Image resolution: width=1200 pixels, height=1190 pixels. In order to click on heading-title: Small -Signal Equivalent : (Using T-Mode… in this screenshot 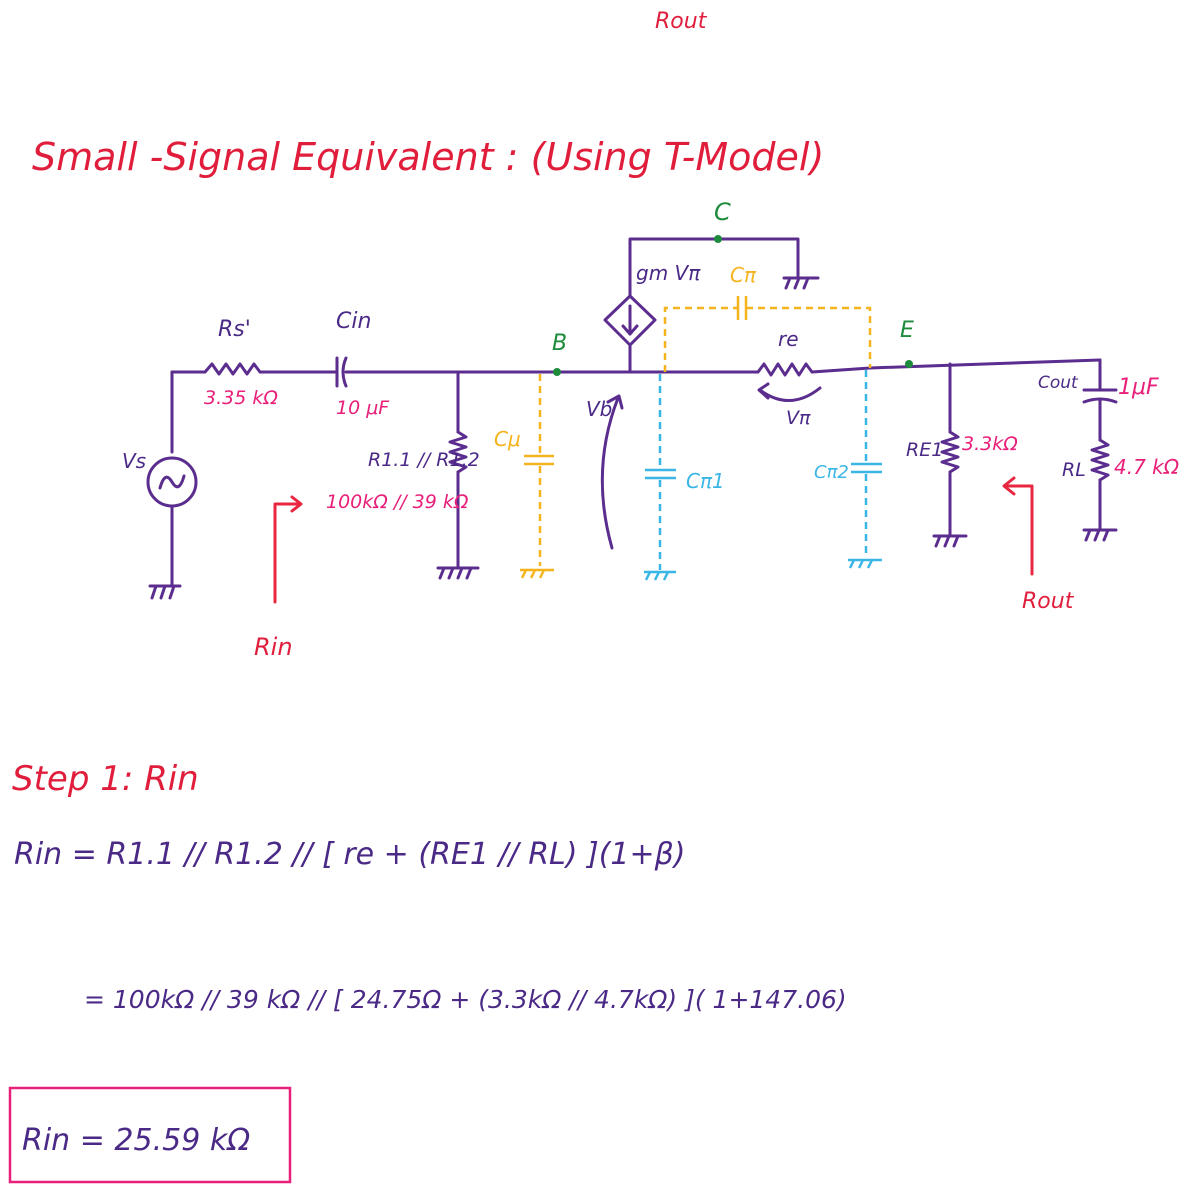, I will do `click(428, 157)`.